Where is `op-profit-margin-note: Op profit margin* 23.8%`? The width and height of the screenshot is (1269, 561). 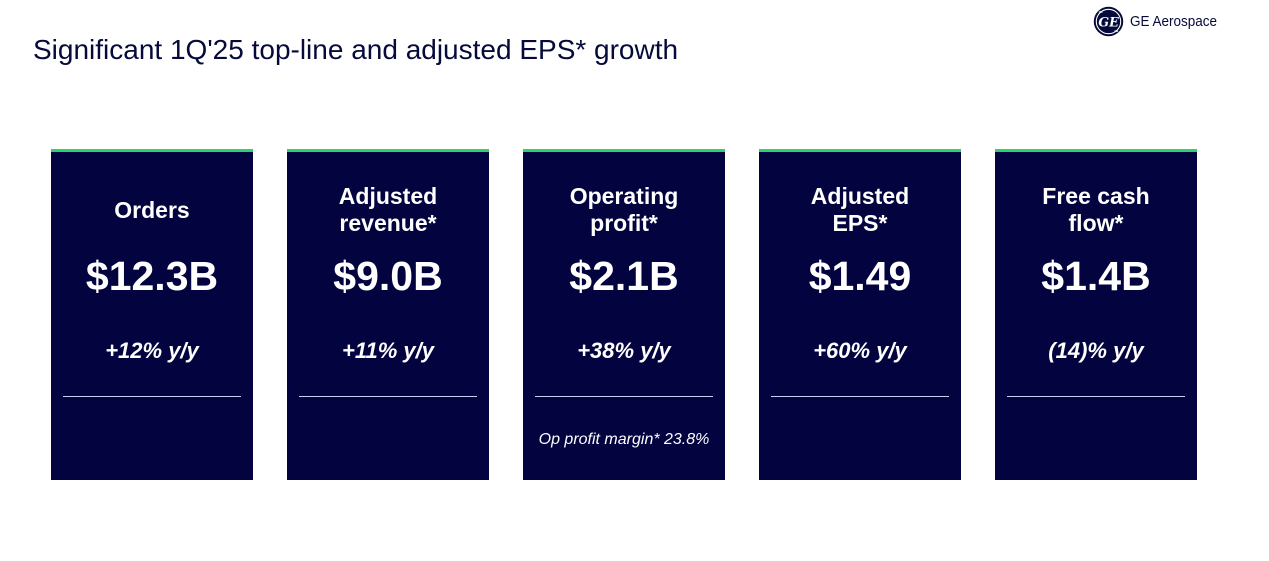 op-profit-margin-note: Op profit margin* 23.8% is located at coordinates (624, 439).